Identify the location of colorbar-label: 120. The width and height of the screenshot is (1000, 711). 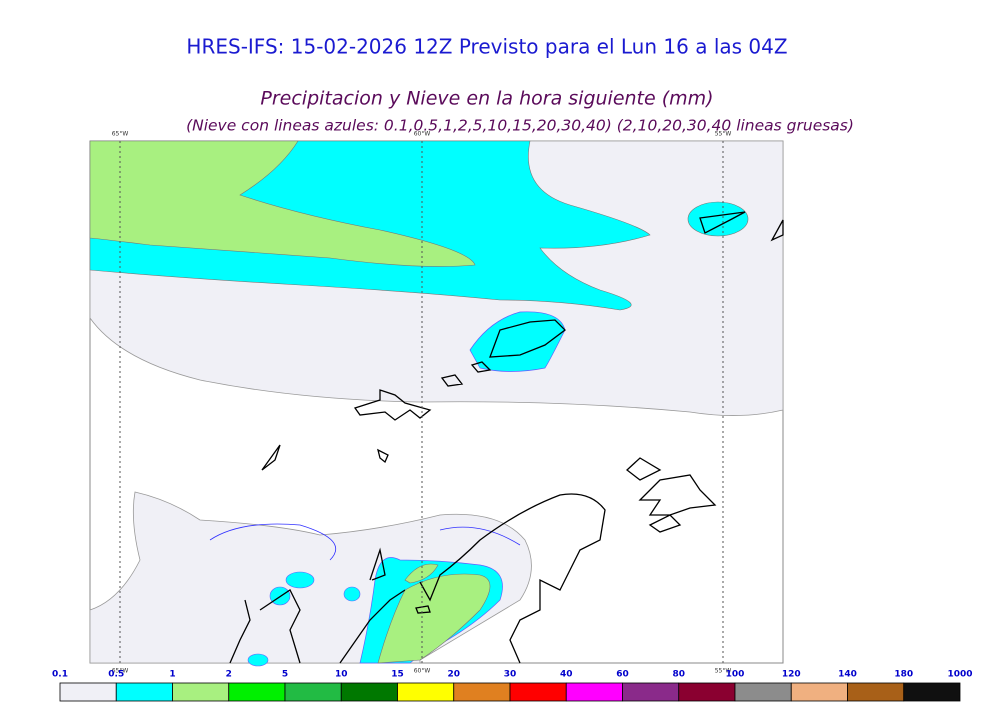
(791, 675).